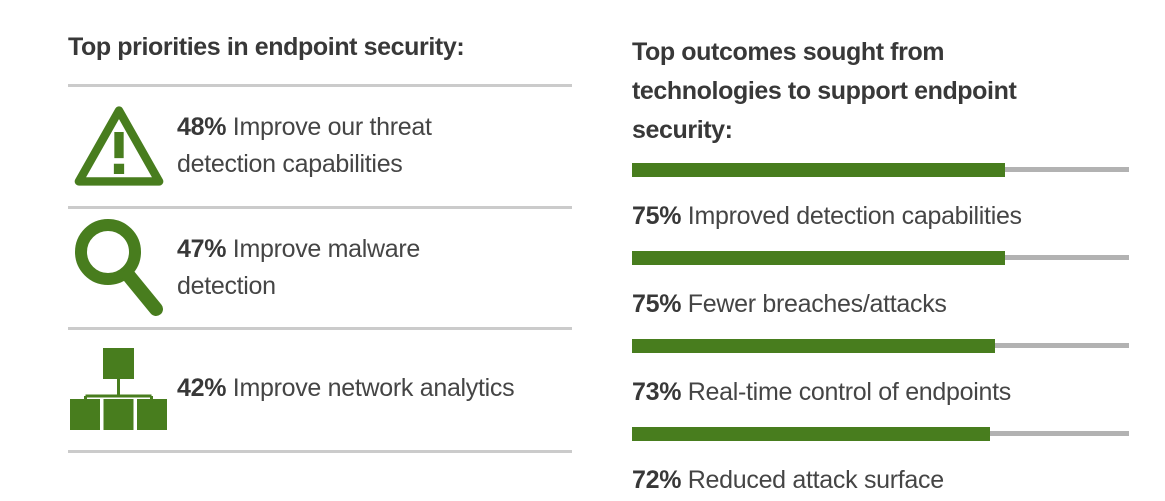  Describe the element at coordinates (880, 285) in the screenshot. I see `outcome-item-breaches: 75% Fewer breaches/attacks` at that location.